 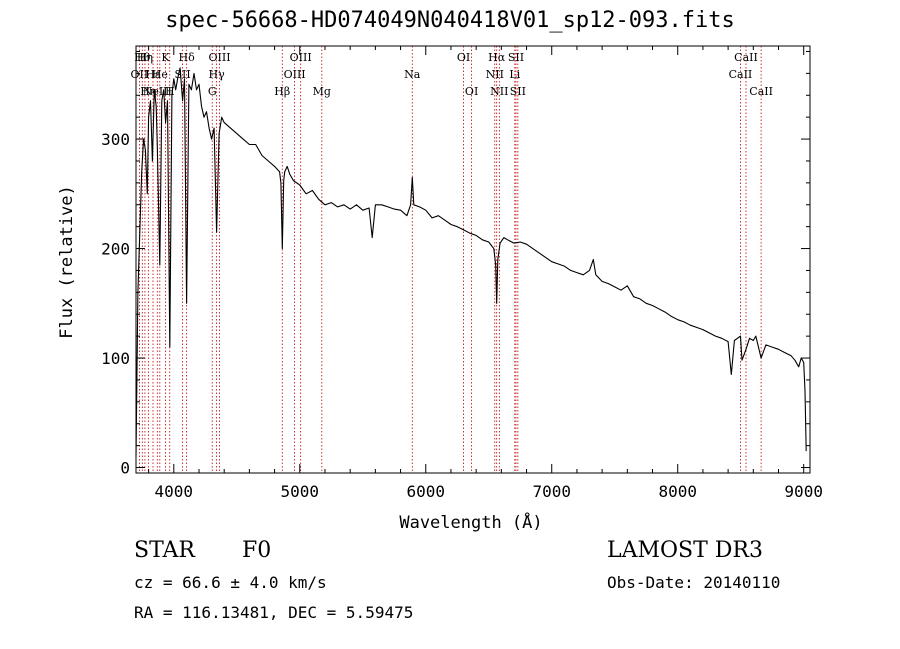 I want to click on line-label-2: Hη, so click(x=145, y=57).